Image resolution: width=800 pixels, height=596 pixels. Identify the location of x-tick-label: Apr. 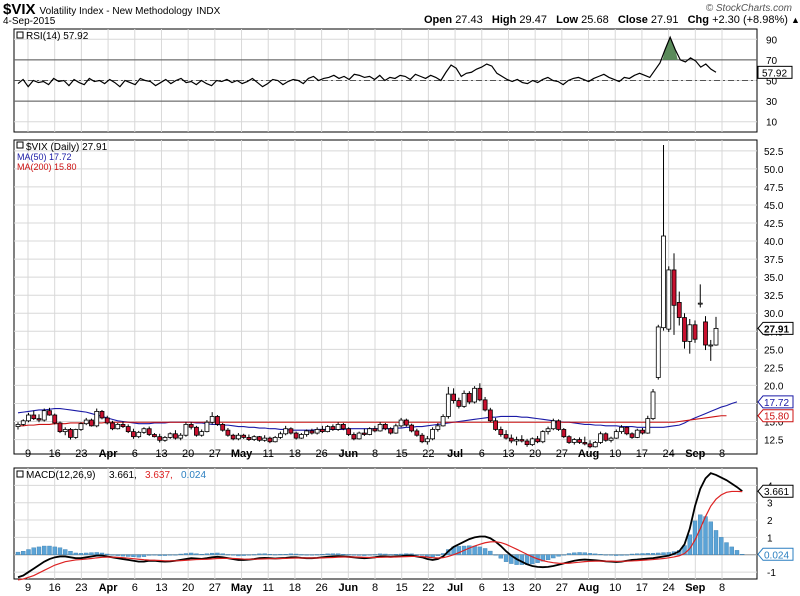
(109, 454).